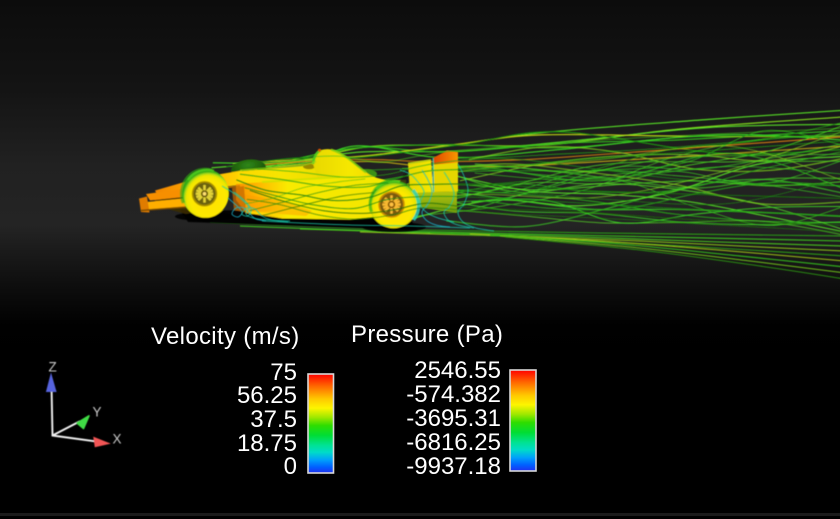 Image resolution: width=840 pixels, height=519 pixels. What do you see at coordinates (97, 412) in the screenshot?
I see `svg-text: Y` at bounding box center [97, 412].